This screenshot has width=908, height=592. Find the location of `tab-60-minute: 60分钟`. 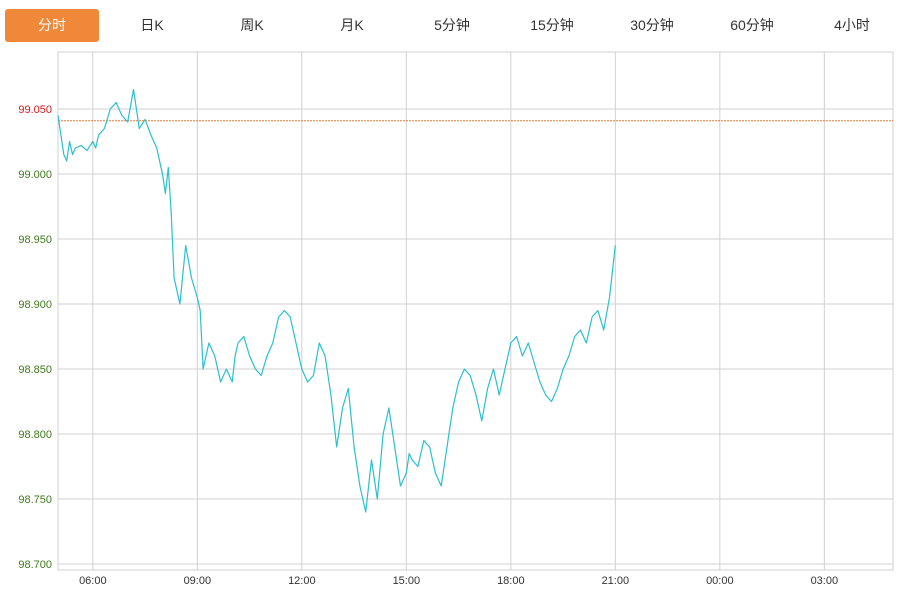

tab-60-minute: 60分钟 is located at coordinates (752, 25).